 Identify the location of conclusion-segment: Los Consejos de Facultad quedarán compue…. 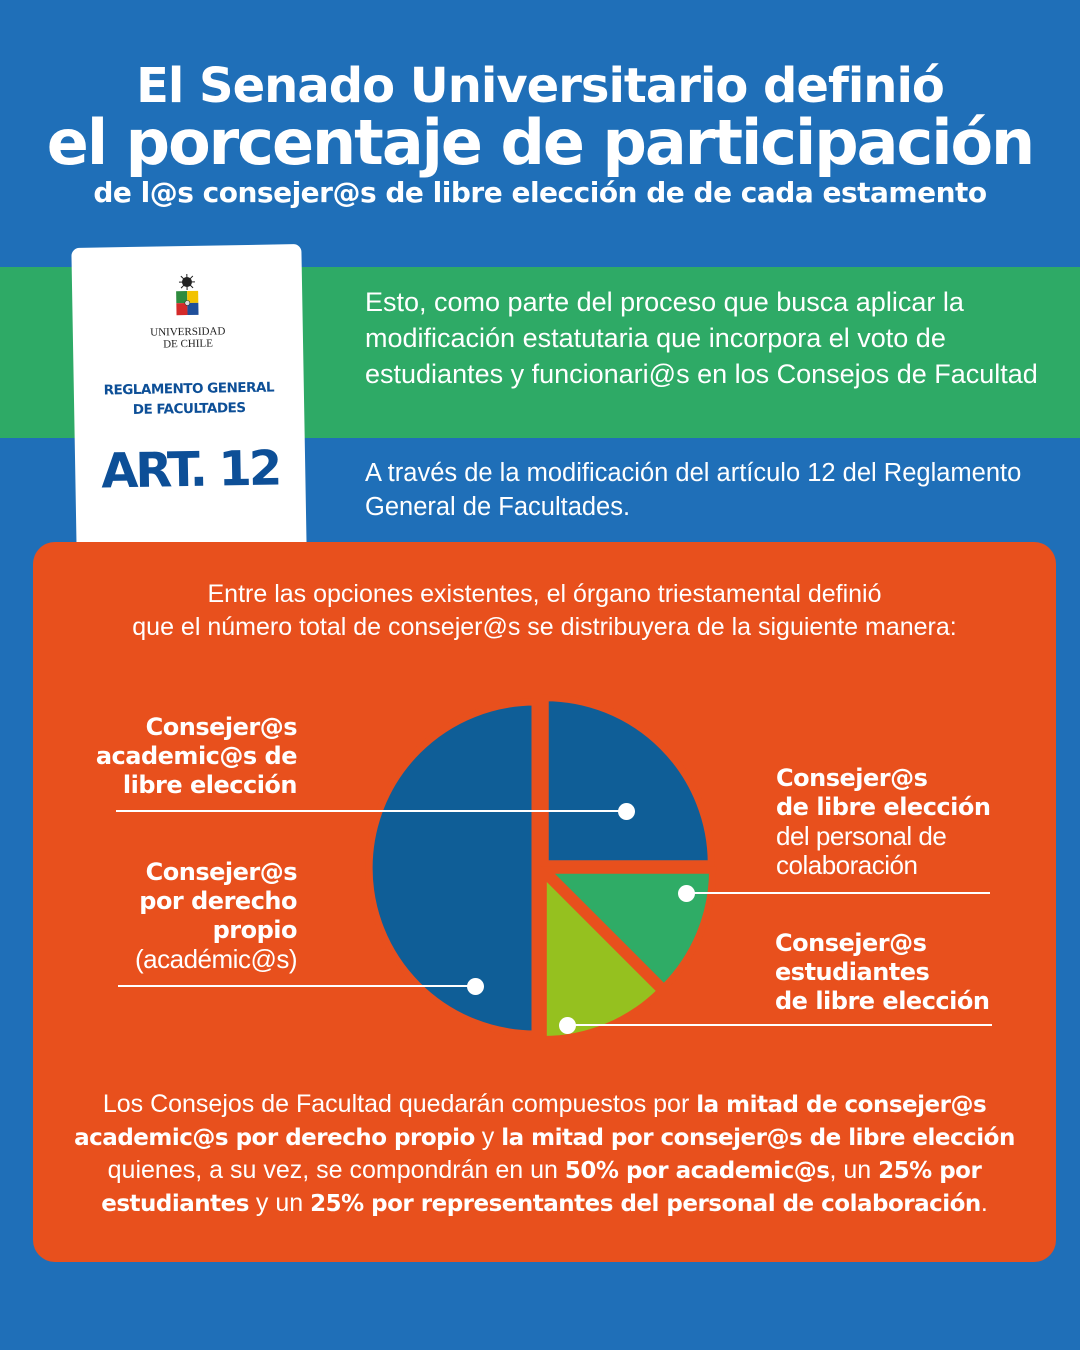
(399, 1104).